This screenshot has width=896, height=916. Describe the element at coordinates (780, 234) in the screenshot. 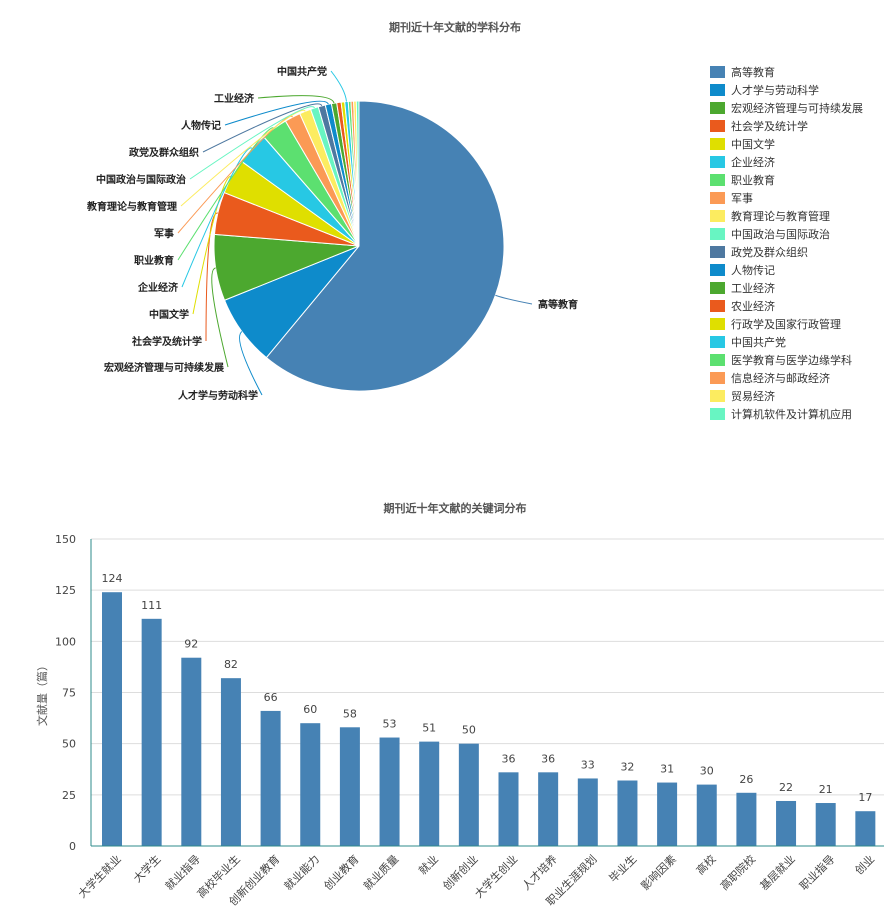

I see `legend-label: 中国政治与国际政治` at that location.